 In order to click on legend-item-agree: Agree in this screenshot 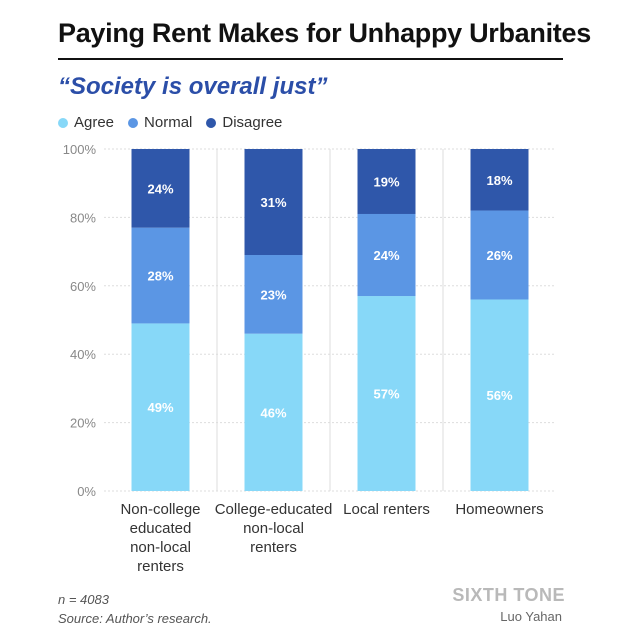, I will do `click(86, 122)`.